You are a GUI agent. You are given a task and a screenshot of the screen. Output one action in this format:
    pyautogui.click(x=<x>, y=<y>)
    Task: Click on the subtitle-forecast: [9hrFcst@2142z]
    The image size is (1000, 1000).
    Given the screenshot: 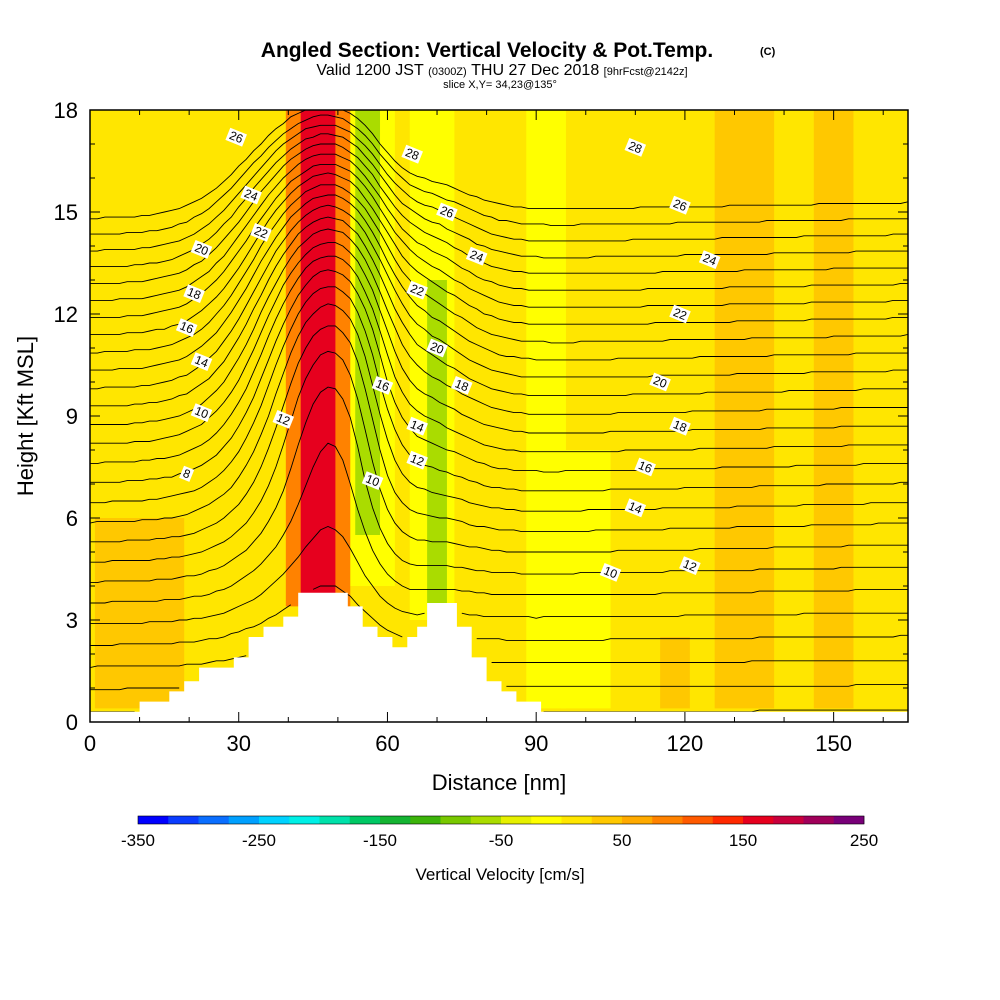 What is the action you would take?
    pyautogui.click(x=646, y=72)
    